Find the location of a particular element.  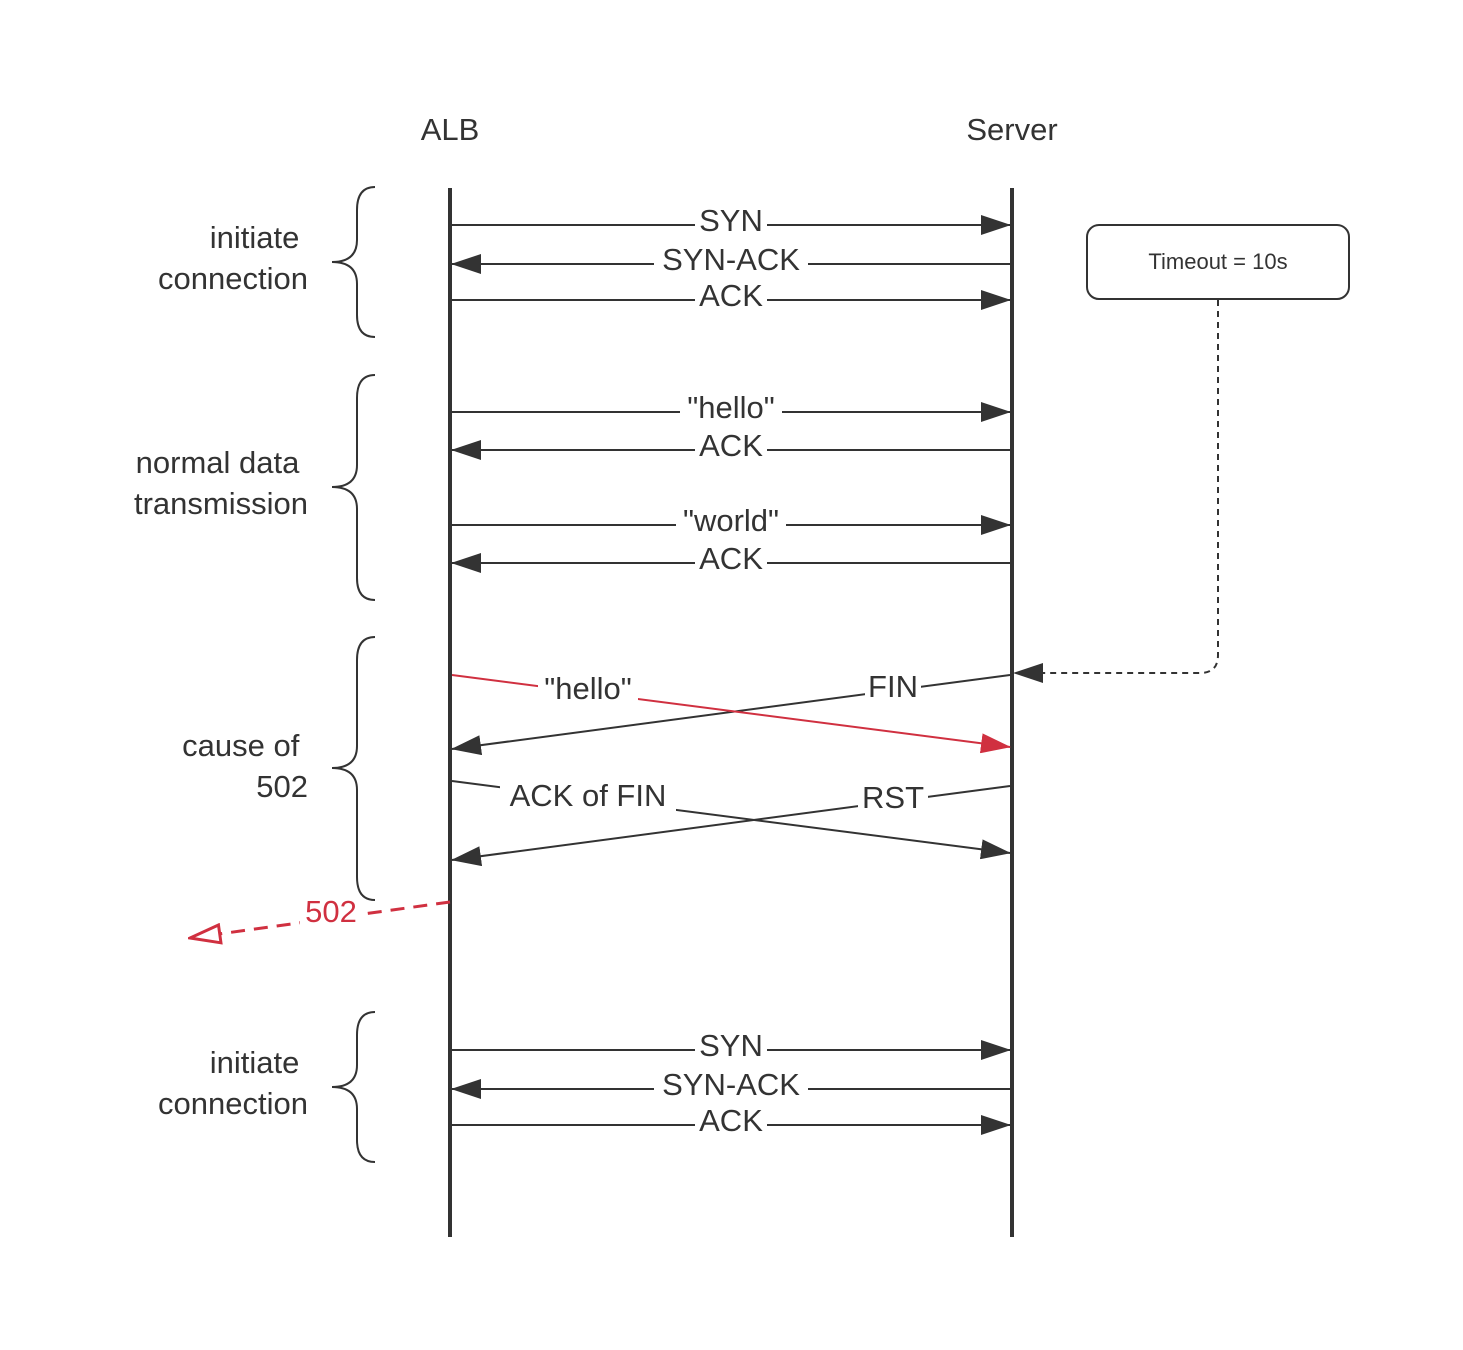

message-label: 502 is located at coordinates (331, 911).